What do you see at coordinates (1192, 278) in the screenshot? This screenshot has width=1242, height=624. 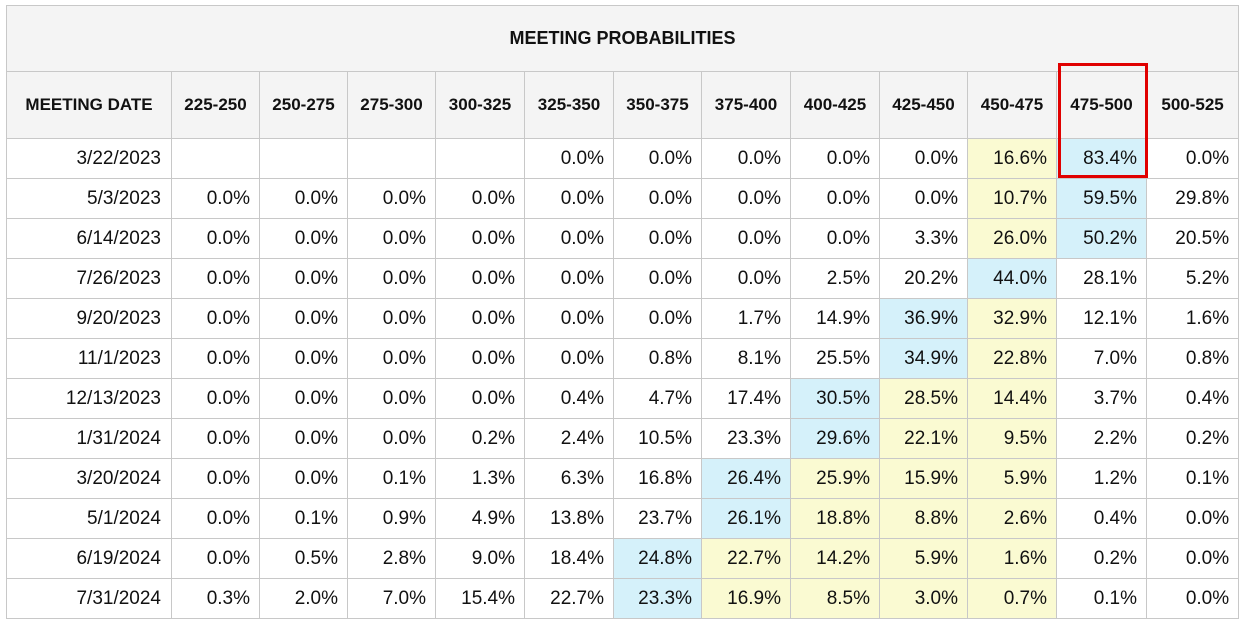 I see `probability-cell: 5.2%` at bounding box center [1192, 278].